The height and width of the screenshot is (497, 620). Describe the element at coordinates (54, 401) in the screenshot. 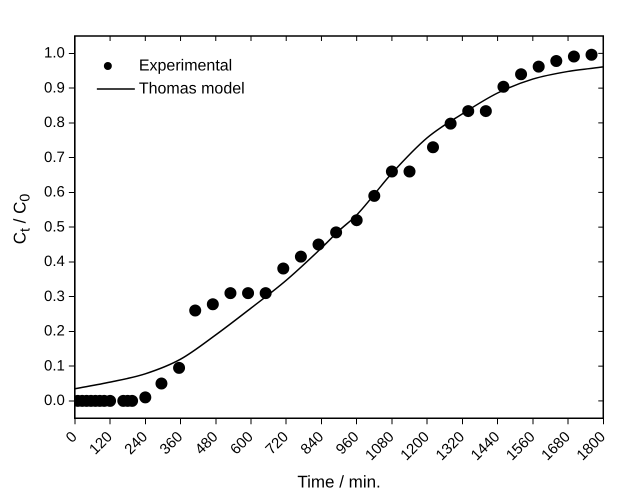

I see `y-tick-label: 0.0` at that location.